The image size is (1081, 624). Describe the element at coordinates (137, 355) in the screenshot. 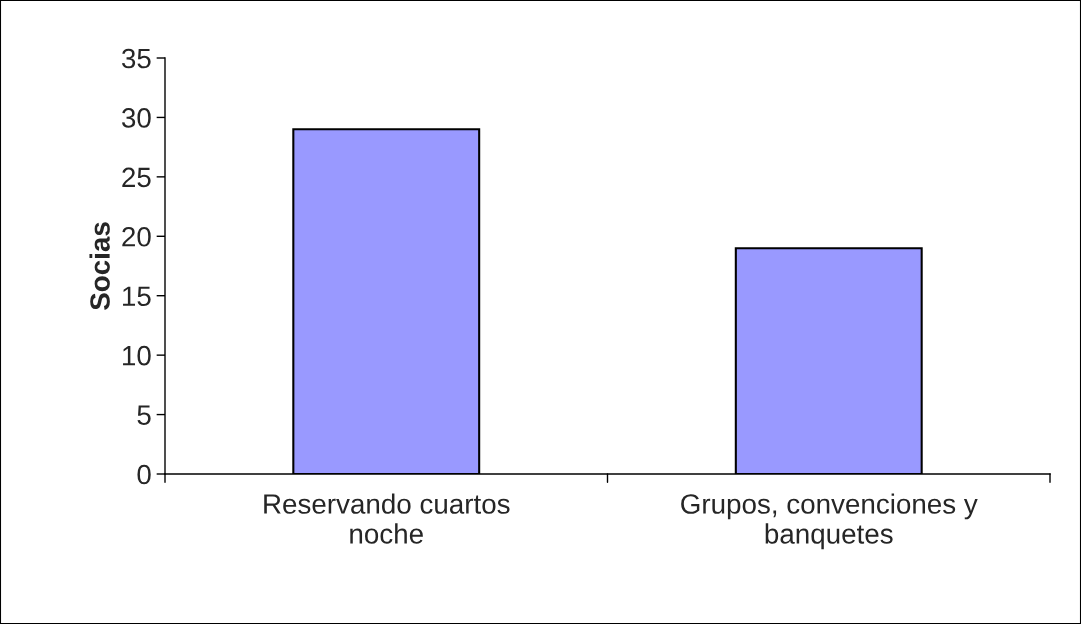

I see `y-tick-label: 10` at that location.